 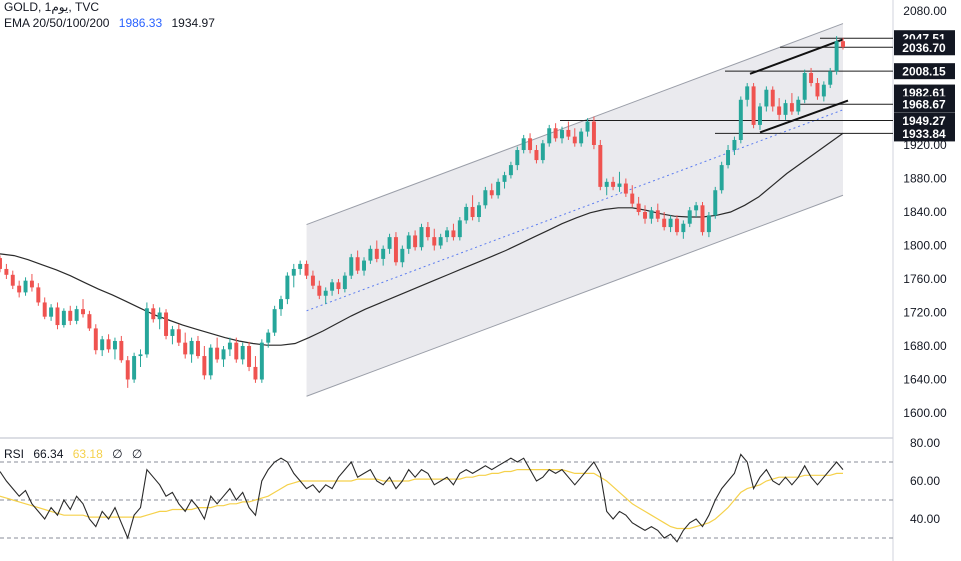 What do you see at coordinates (925, 413) in the screenshot?
I see `price-tick-label: 1600.00` at bounding box center [925, 413].